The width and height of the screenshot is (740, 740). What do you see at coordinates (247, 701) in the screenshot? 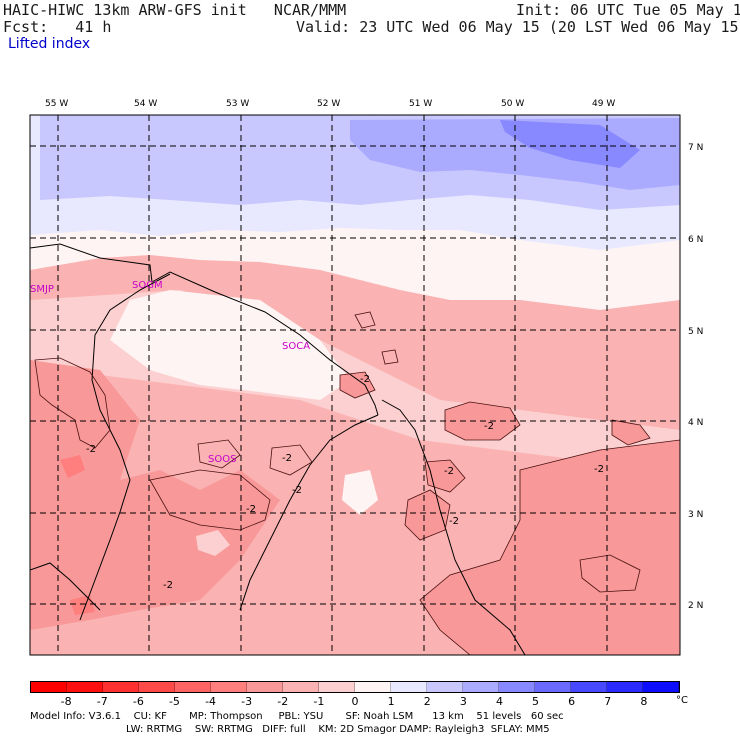
I see `colorbar-tick-label: -3` at bounding box center [247, 701].